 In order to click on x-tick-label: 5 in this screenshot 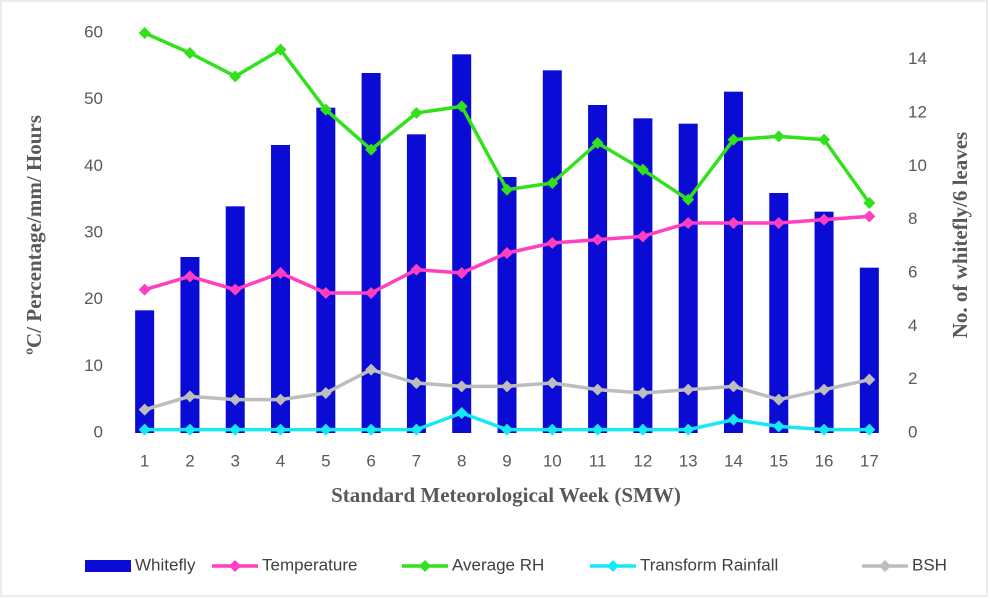, I will do `click(325, 460)`.